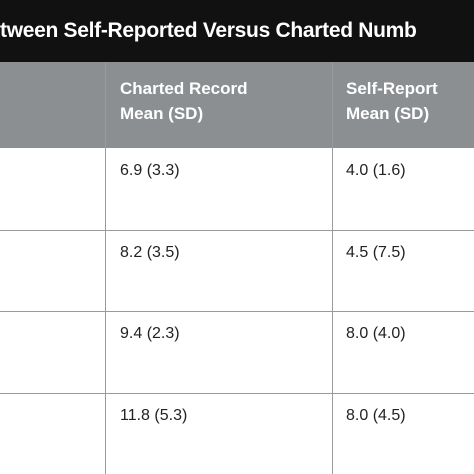 This screenshot has height=474, width=474. What do you see at coordinates (376, 415) in the screenshot?
I see `table-cell: 8.0 (4.5)` at bounding box center [376, 415].